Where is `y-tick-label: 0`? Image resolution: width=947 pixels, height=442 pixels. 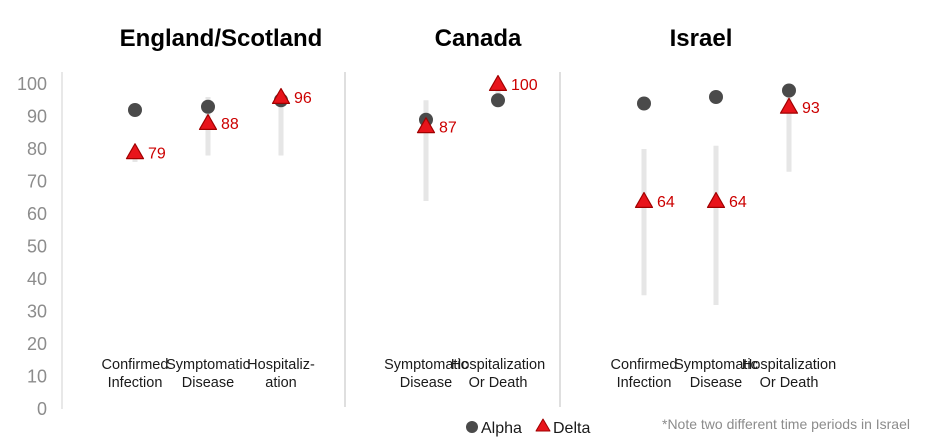 y-tick-label: 0 is located at coordinates (42, 409).